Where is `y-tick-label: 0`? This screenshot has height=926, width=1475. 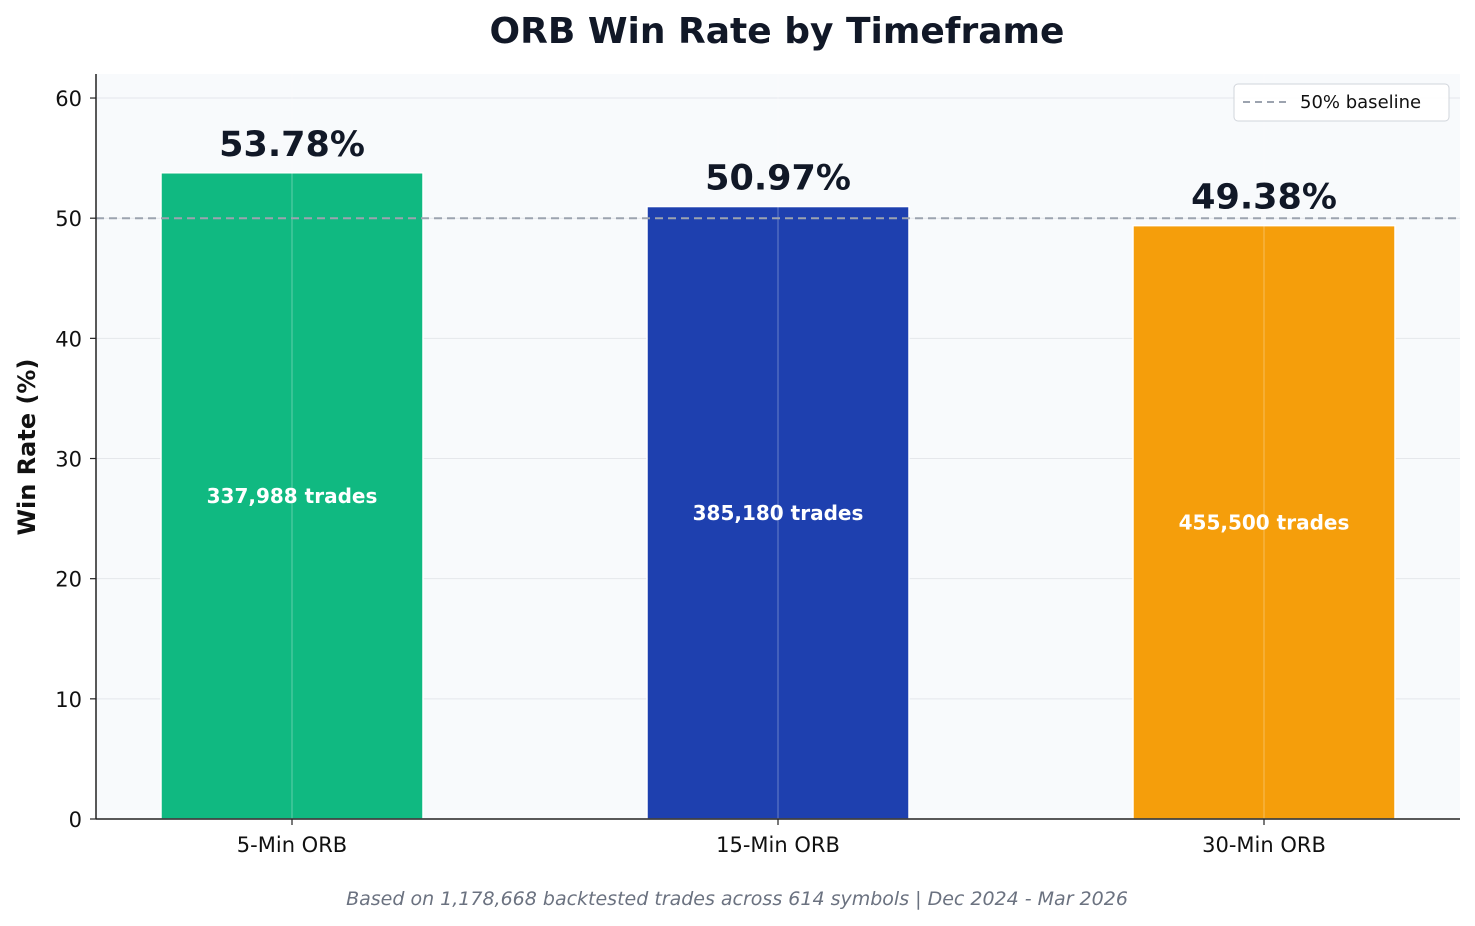
y-tick-label: 0 is located at coordinates (75, 820).